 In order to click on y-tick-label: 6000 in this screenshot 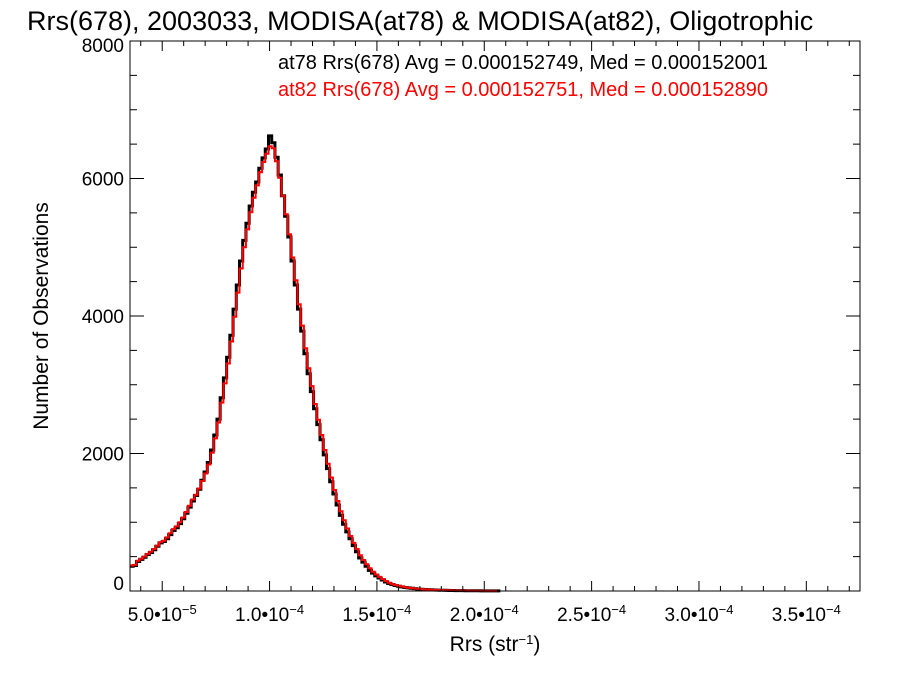, I will do `click(103, 180)`.